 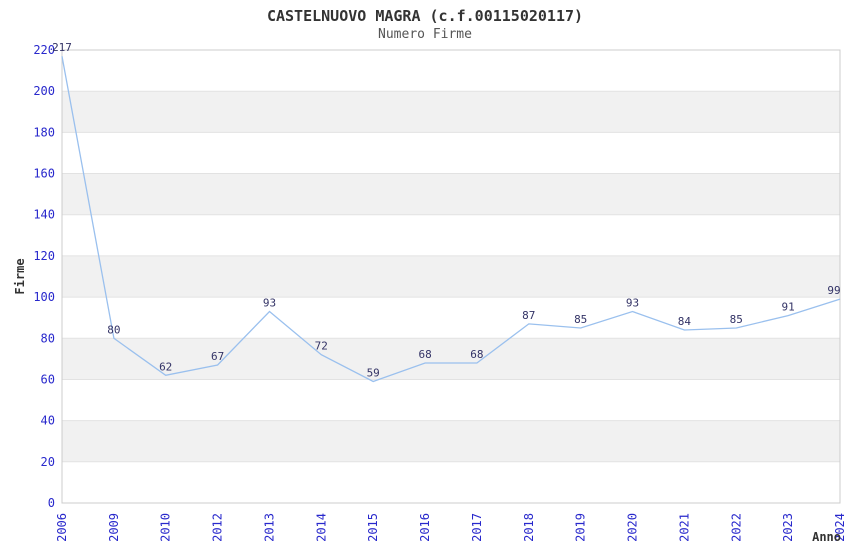 I want to click on x-tick-label: 2021, so click(x=684, y=527).